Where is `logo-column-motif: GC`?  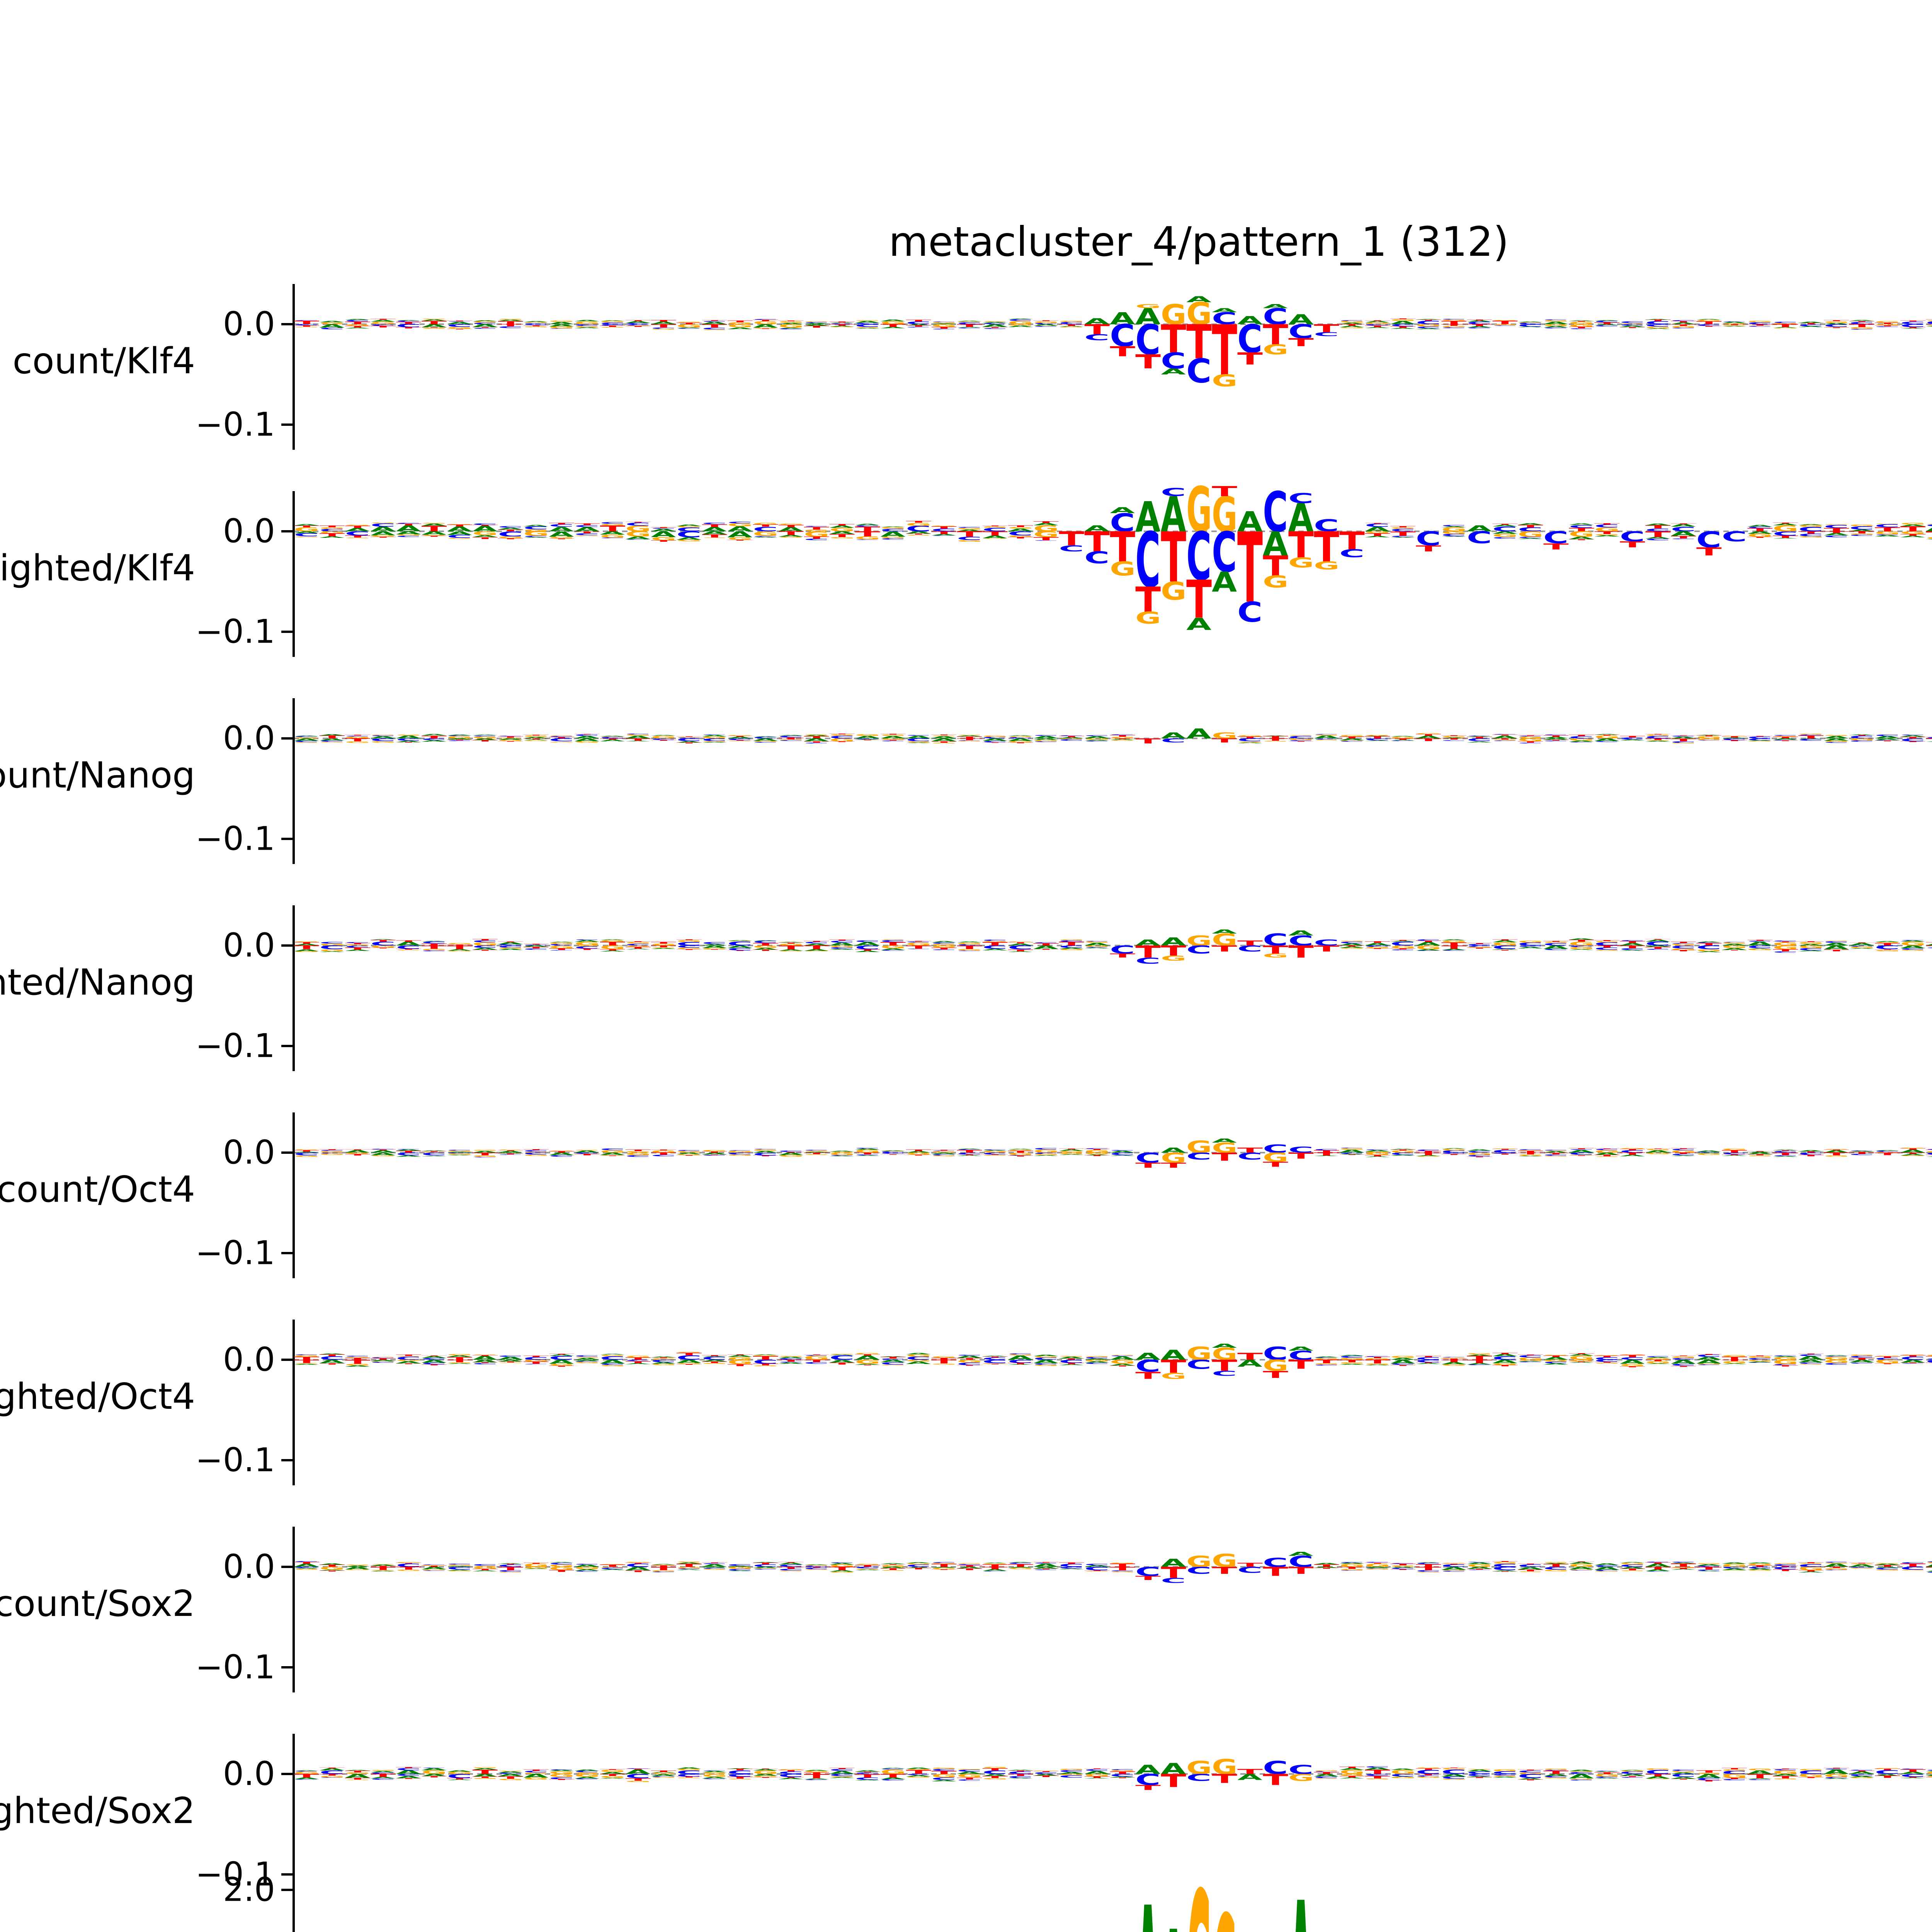 logo-column-motif: GC is located at coordinates (1199, 944).